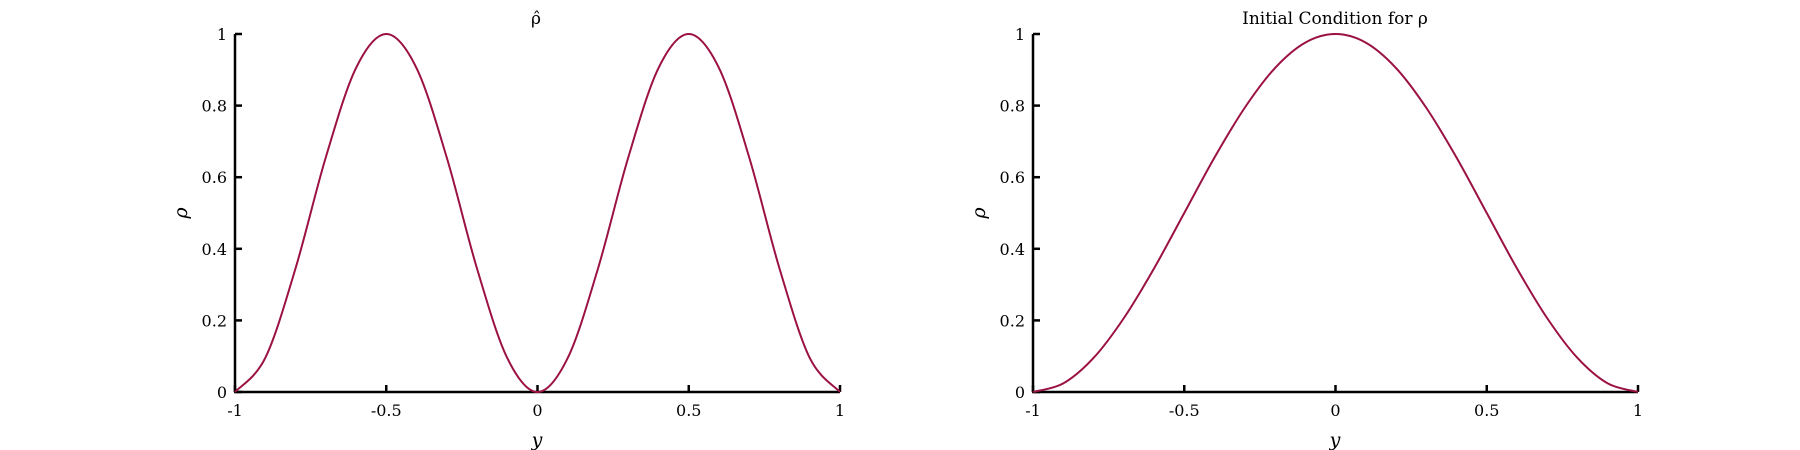 The width and height of the screenshot is (1800, 450). I want to click on chart-right-title: Initial Condition for ρ, so click(1335, 19).